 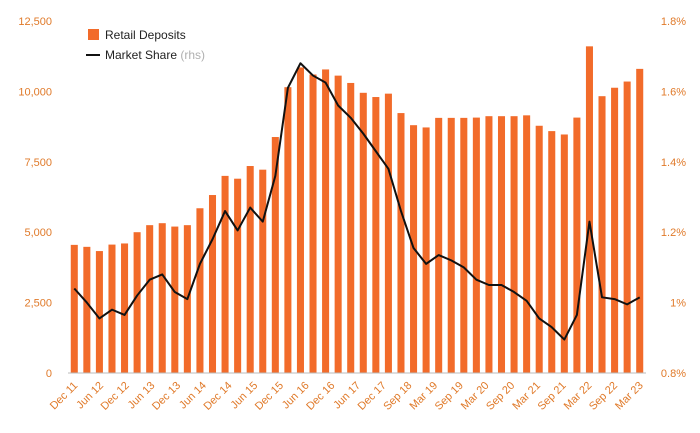 I want to click on x-tick-label-8: Dec 15, so click(x=269, y=396).